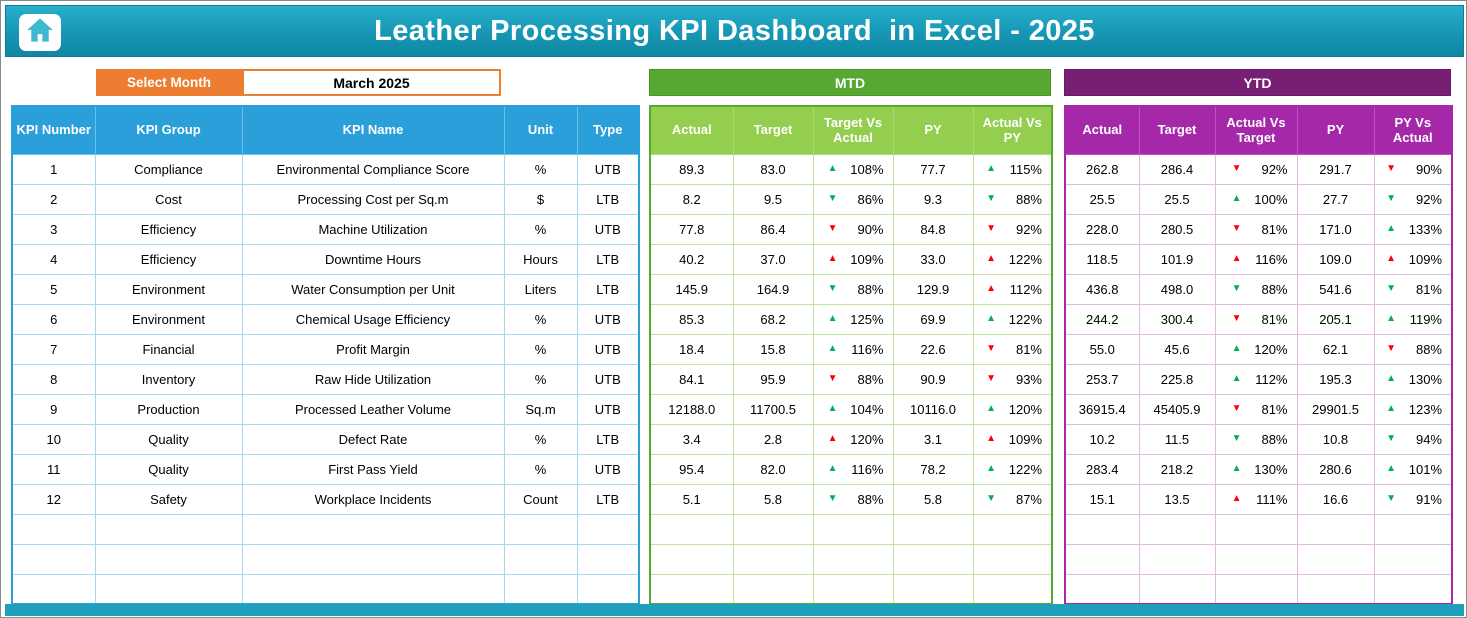 This screenshot has width=1467, height=618. What do you see at coordinates (1102, 319) in the screenshot?
I see `ytd-actual-cell: 244.2` at bounding box center [1102, 319].